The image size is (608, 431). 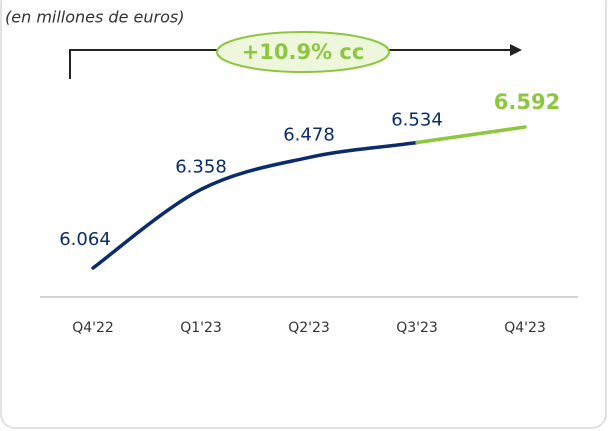 What do you see at coordinates (85, 239) in the screenshot?
I see `data-label: 6.064` at bounding box center [85, 239].